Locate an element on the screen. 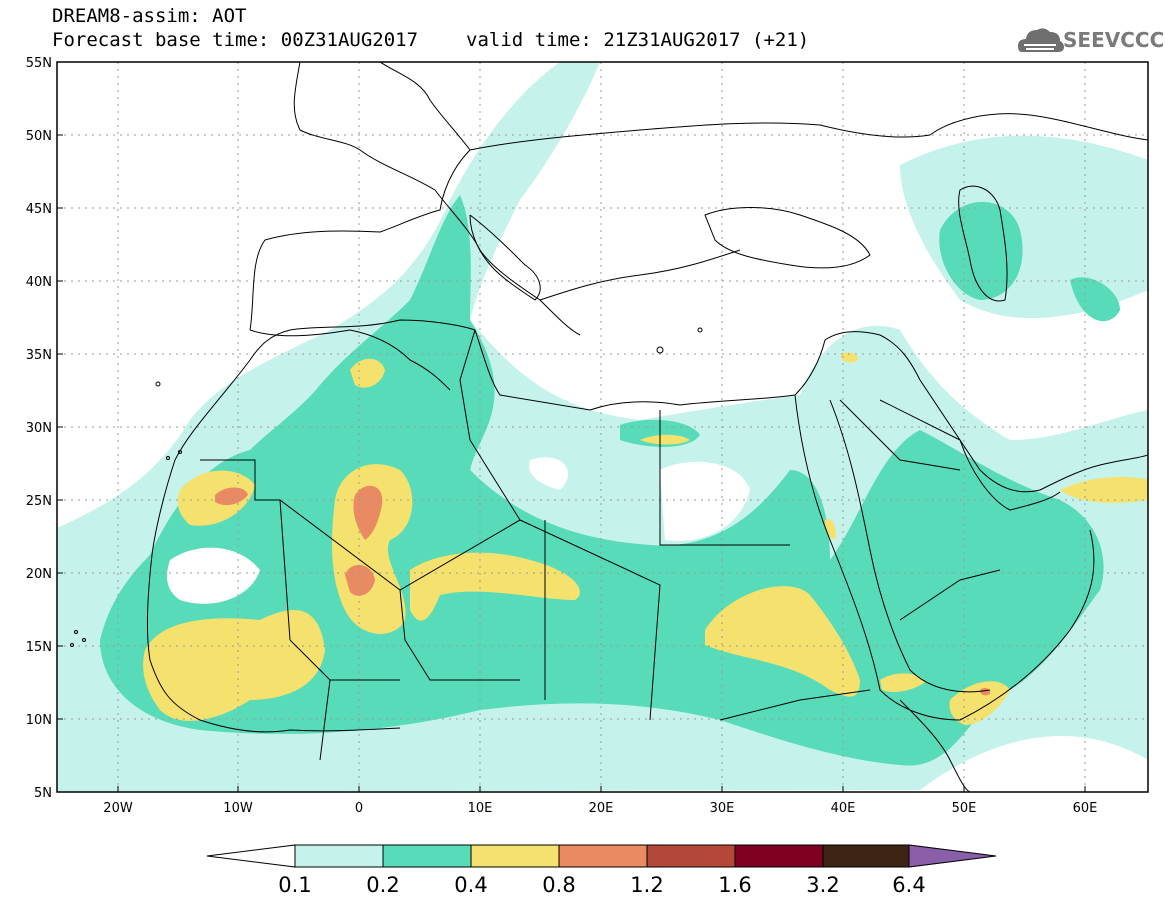 The image size is (1165, 905). colorbar is located at coordinates (601, 856).